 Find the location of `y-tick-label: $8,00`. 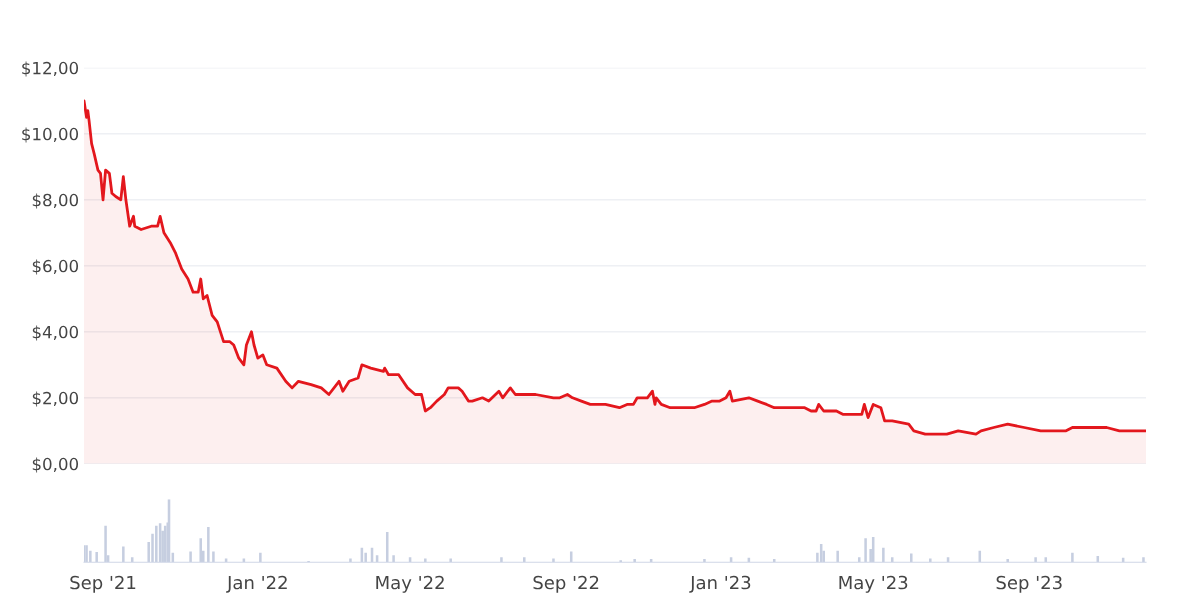

y-tick-label: $8,00 is located at coordinates (55, 201).